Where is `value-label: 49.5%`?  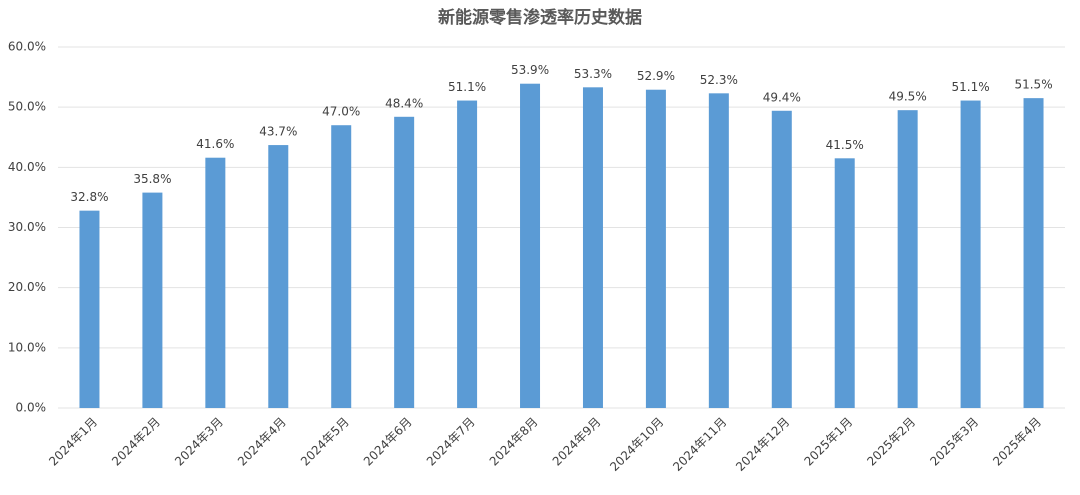 value-label: 49.5% is located at coordinates (908, 97).